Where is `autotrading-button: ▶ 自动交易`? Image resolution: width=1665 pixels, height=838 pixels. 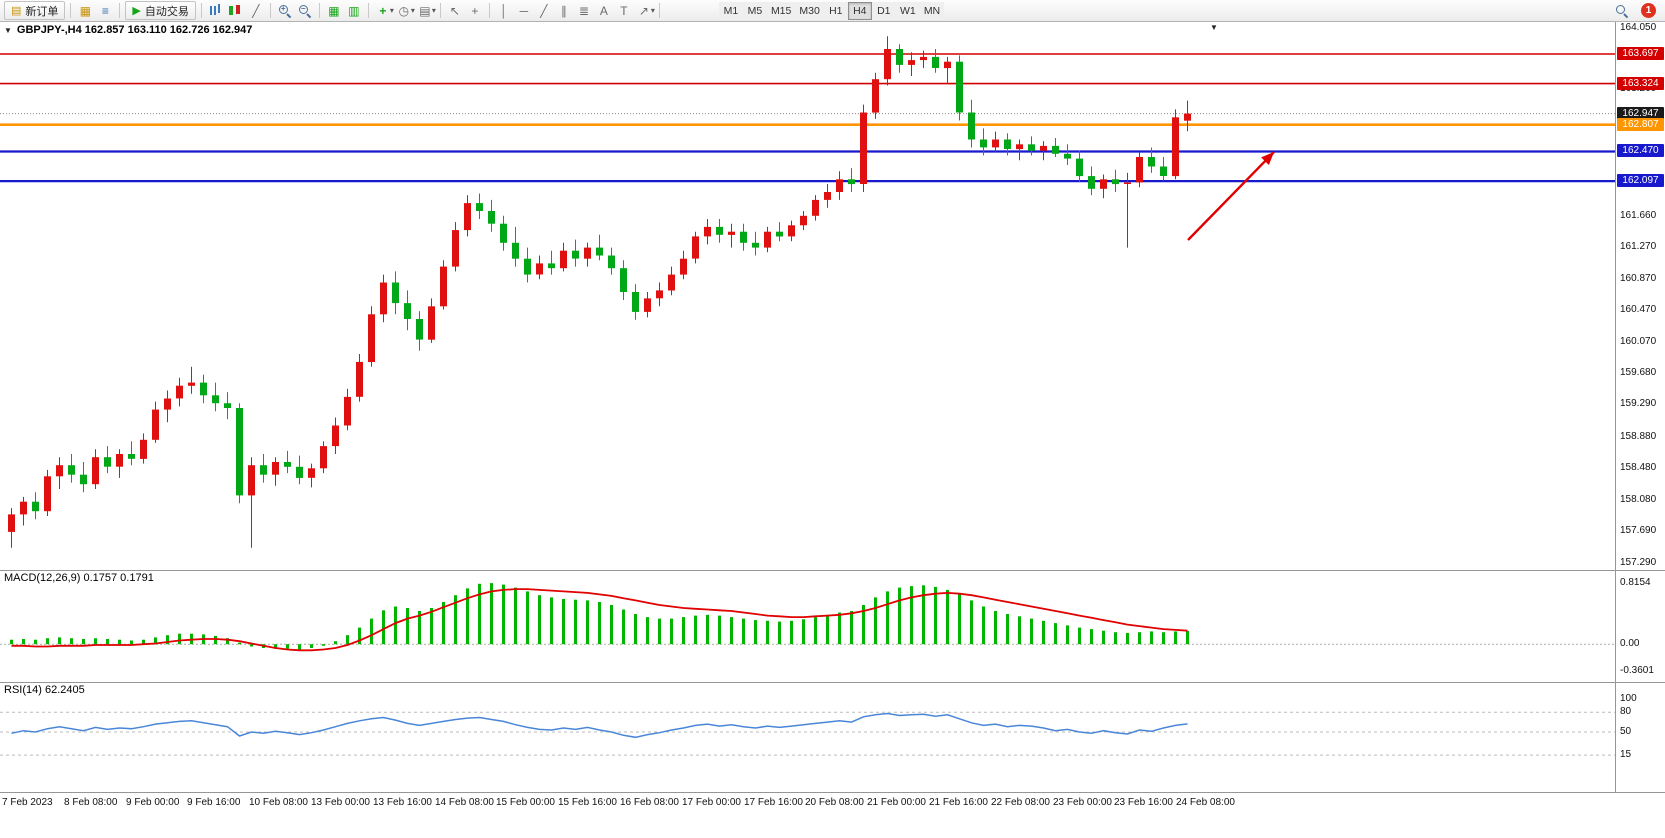 autotrading-button: ▶ 自动交易 is located at coordinates (160, 10).